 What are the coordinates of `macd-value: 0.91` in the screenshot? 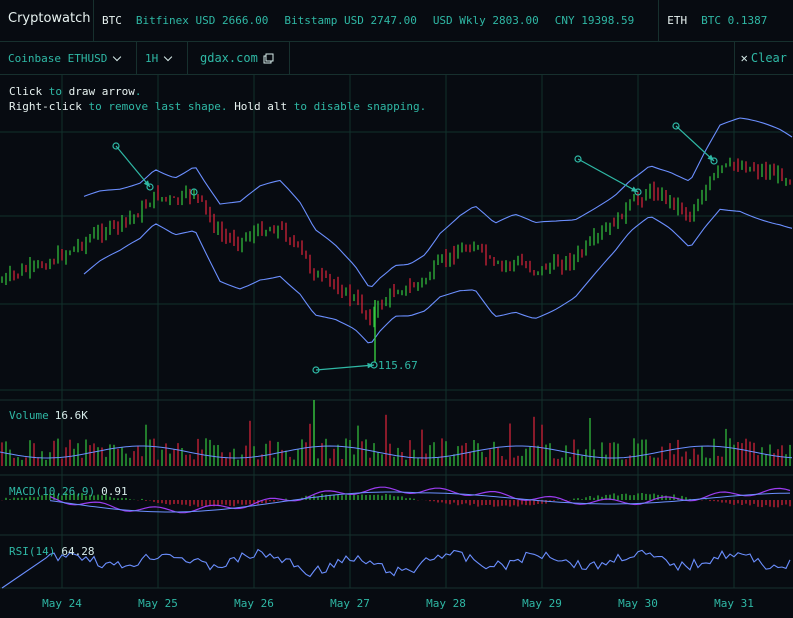 It's located at (114, 491).